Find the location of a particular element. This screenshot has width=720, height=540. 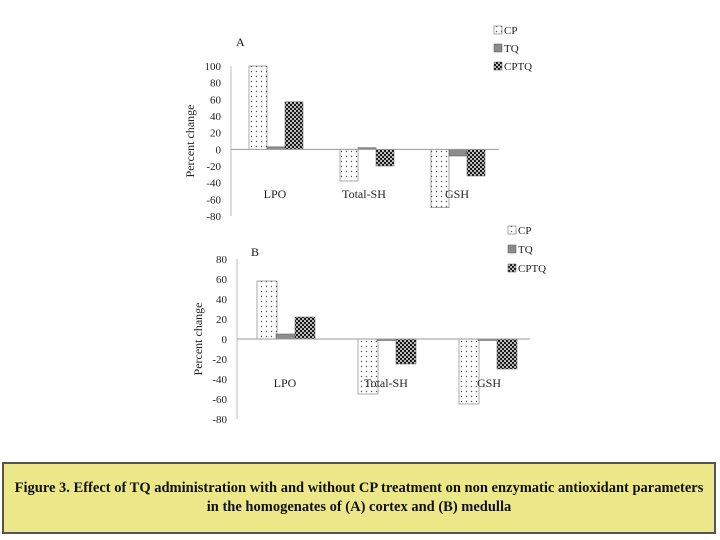

bar-tq-gsh is located at coordinates (458, 153).